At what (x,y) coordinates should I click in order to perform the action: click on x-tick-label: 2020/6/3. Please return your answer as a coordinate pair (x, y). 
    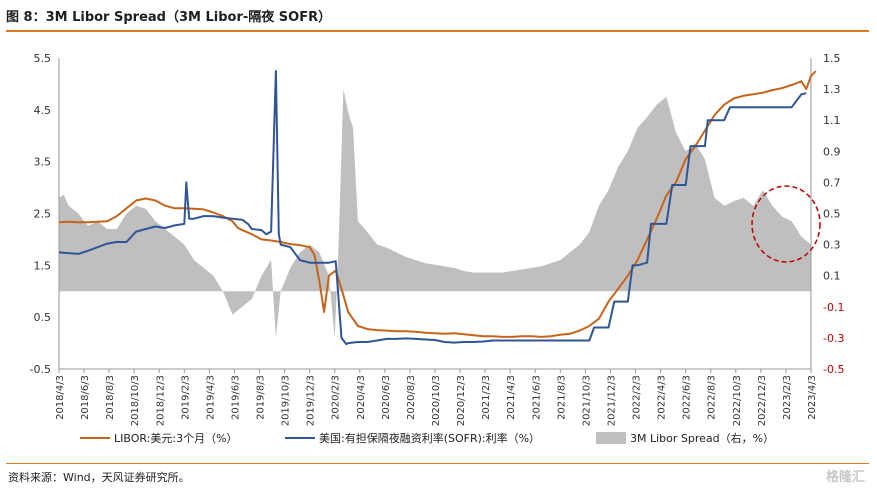
    Looking at the image, I should click on (386, 397).